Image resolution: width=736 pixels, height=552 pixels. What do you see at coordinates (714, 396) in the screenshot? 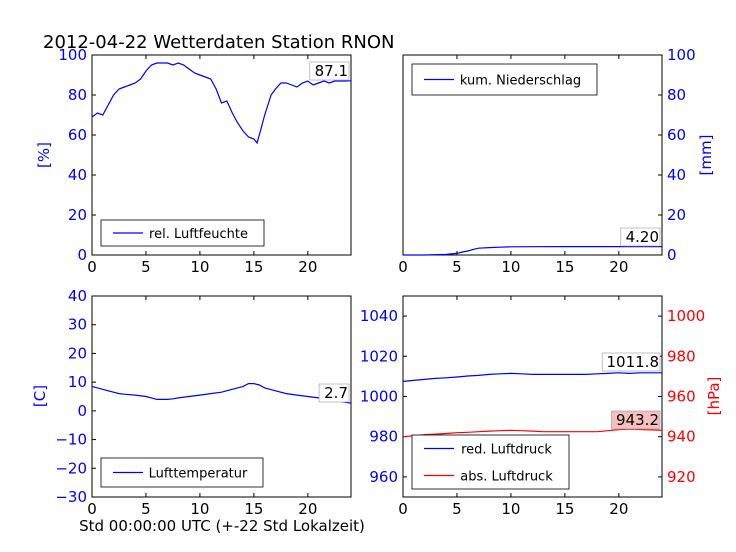
I see `pressure-ylabel-right: [hPa]` at bounding box center [714, 396].